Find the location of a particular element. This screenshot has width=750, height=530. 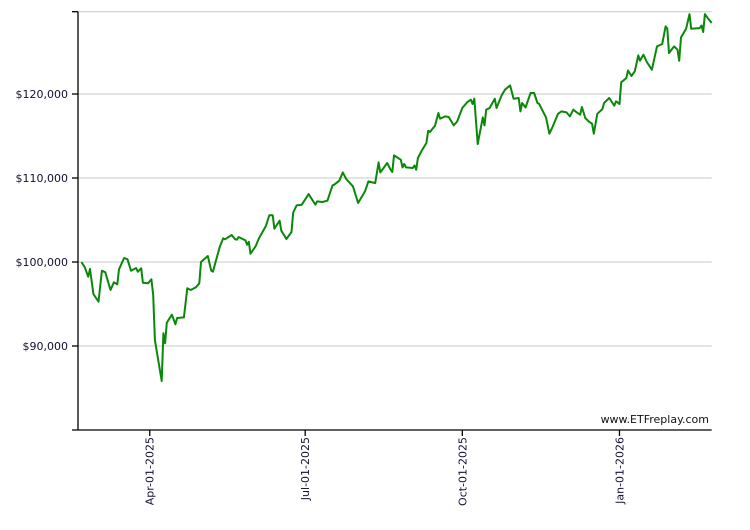

y-axis-ticks: $90,000 $100,000 $110,000 $120,000 is located at coordinates (47, 182).